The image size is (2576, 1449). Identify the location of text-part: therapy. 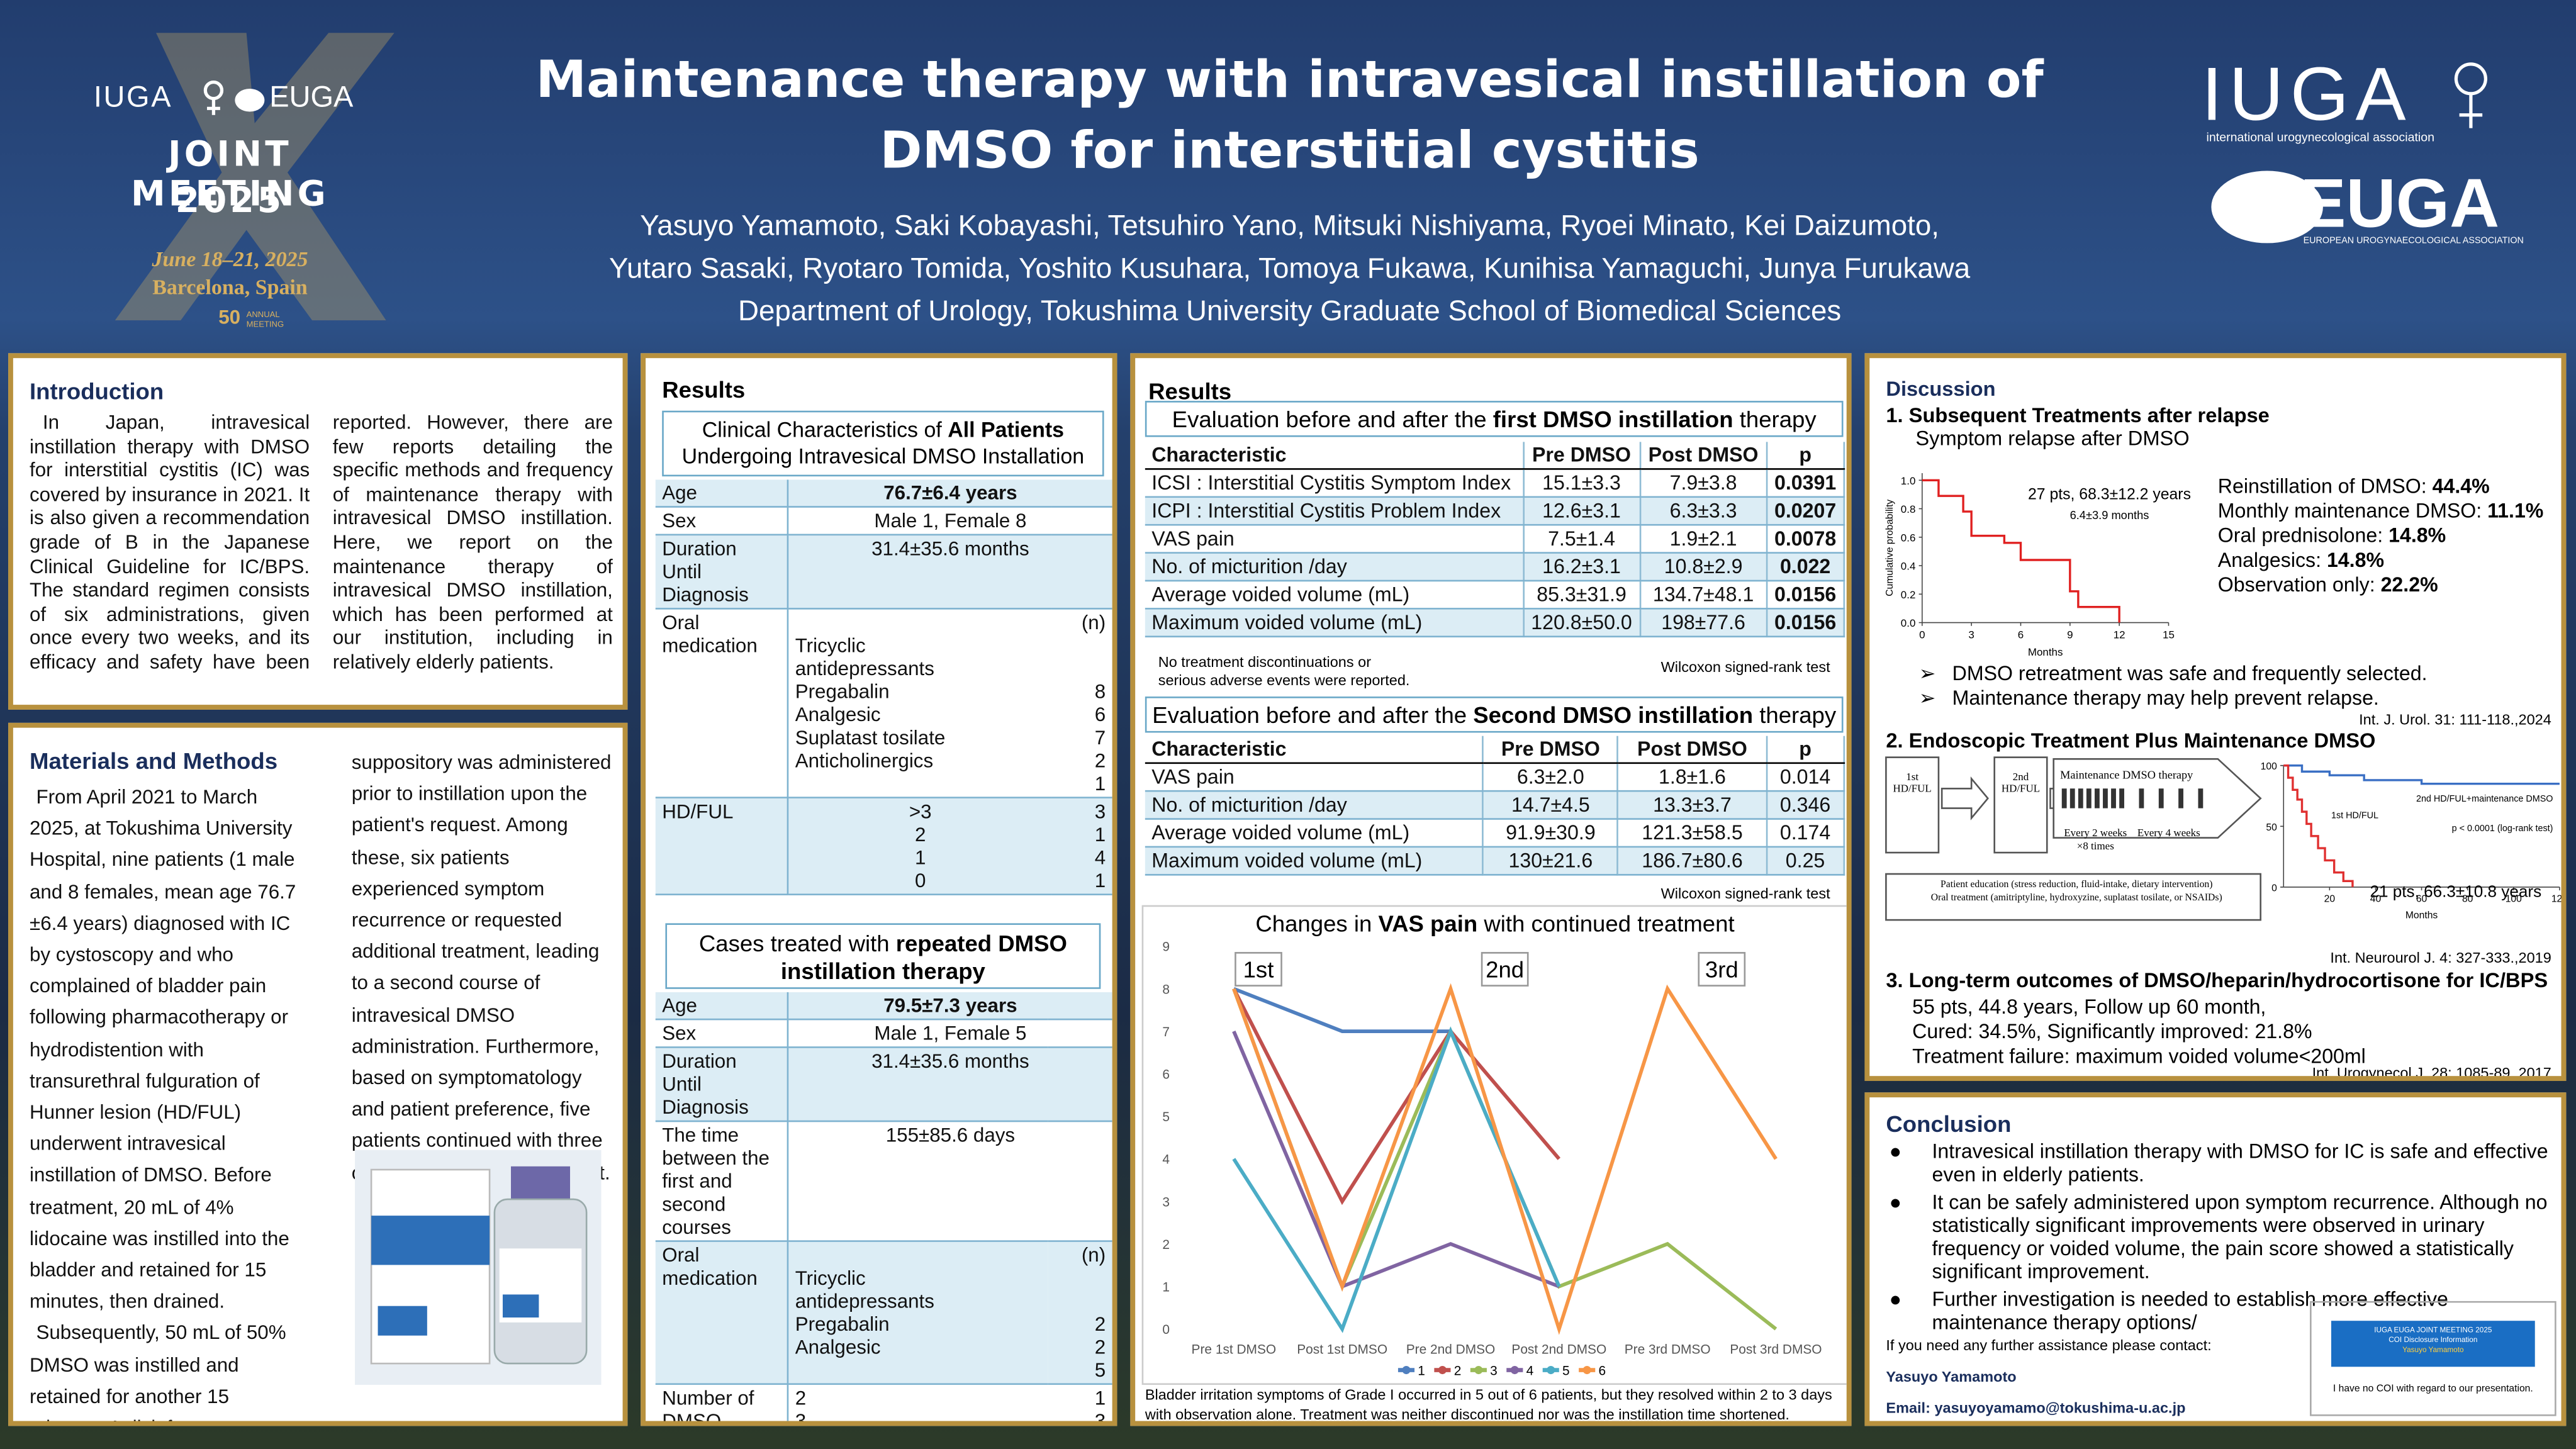
(1795, 714).